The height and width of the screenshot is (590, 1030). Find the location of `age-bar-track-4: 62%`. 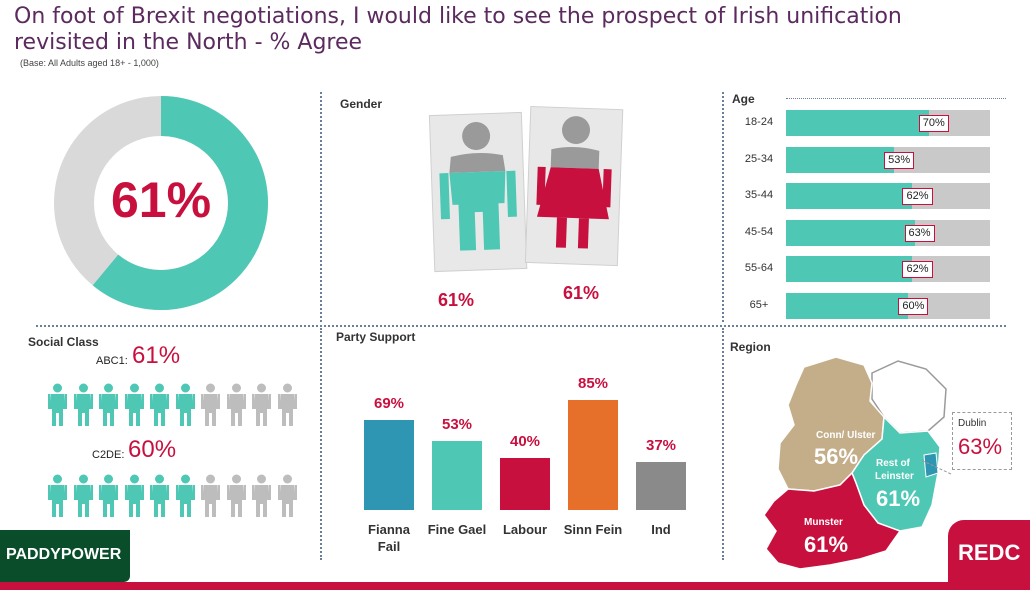

age-bar-track-4: 62% is located at coordinates (888, 269).